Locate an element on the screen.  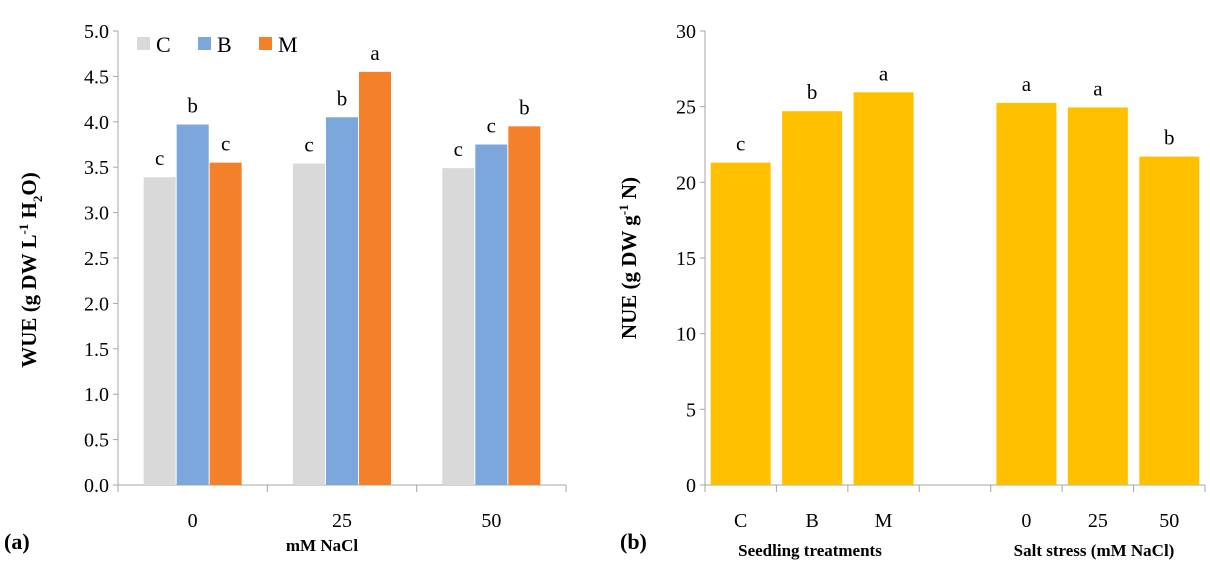
chart-b-xtick-label: C is located at coordinates (740, 521).